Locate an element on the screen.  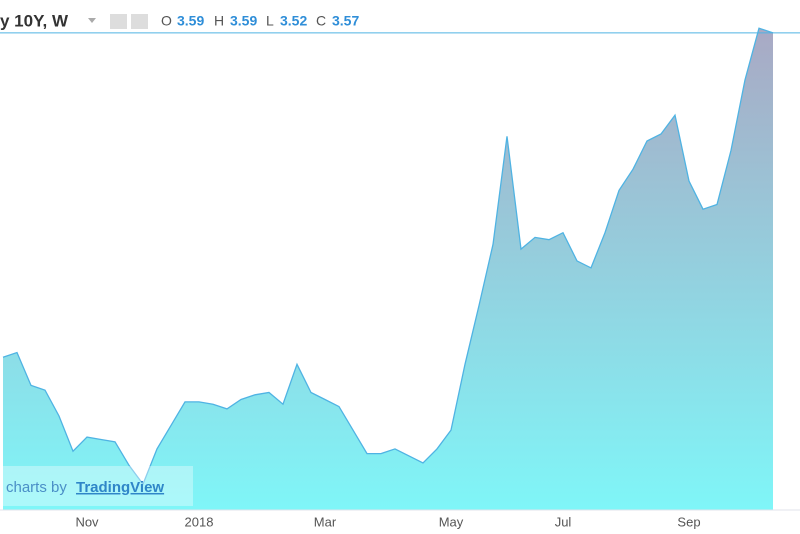
x-tick-label: May is located at coordinates (451, 521).